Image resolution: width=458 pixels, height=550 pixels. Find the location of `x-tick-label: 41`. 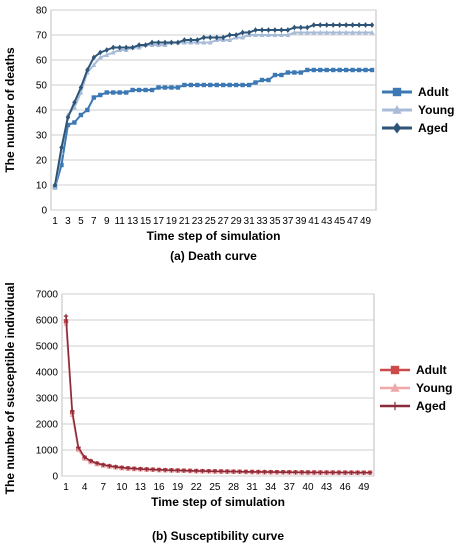

x-tick-label: 41 is located at coordinates (314, 221).